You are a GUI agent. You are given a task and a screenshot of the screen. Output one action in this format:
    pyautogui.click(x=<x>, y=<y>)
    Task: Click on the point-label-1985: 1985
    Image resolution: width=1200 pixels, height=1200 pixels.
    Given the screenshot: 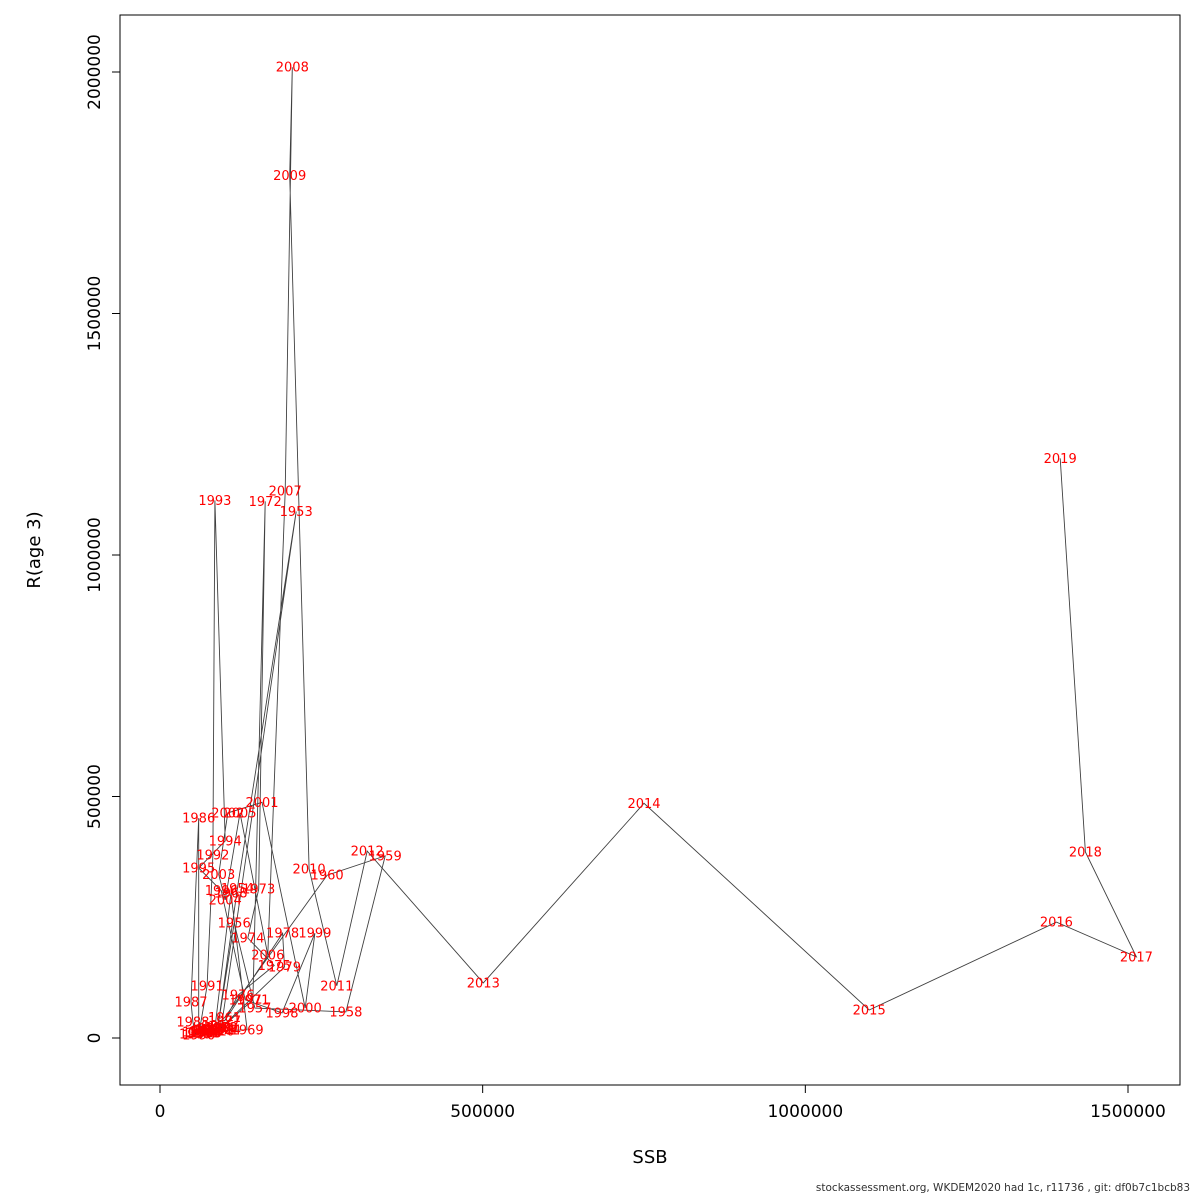 What is the action you would take?
    pyautogui.click(x=198, y=1033)
    